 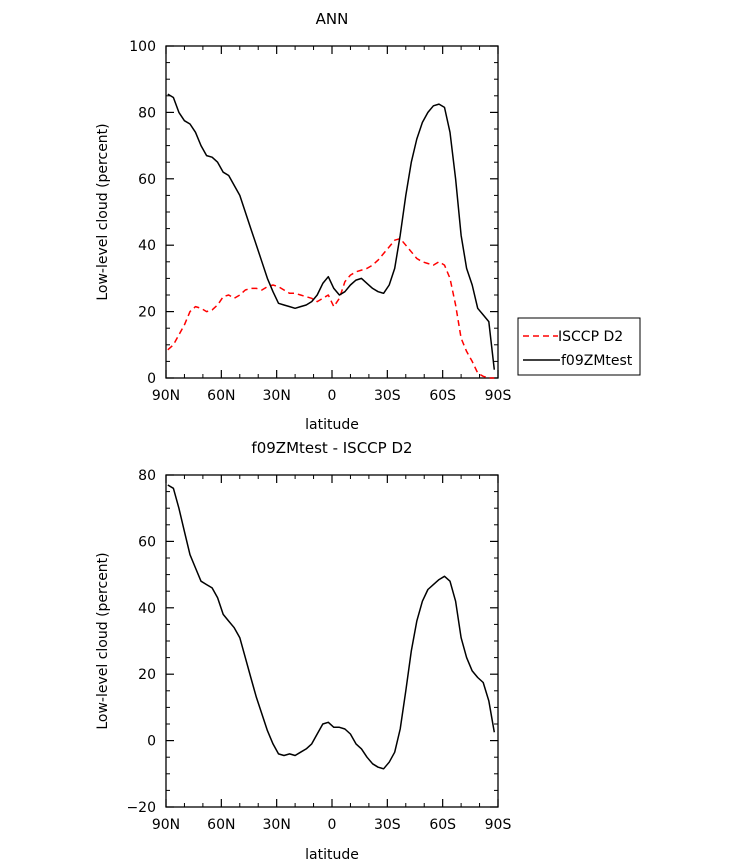 I want to click on legend-label-isccp: ISCCP D2, so click(x=590, y=337).